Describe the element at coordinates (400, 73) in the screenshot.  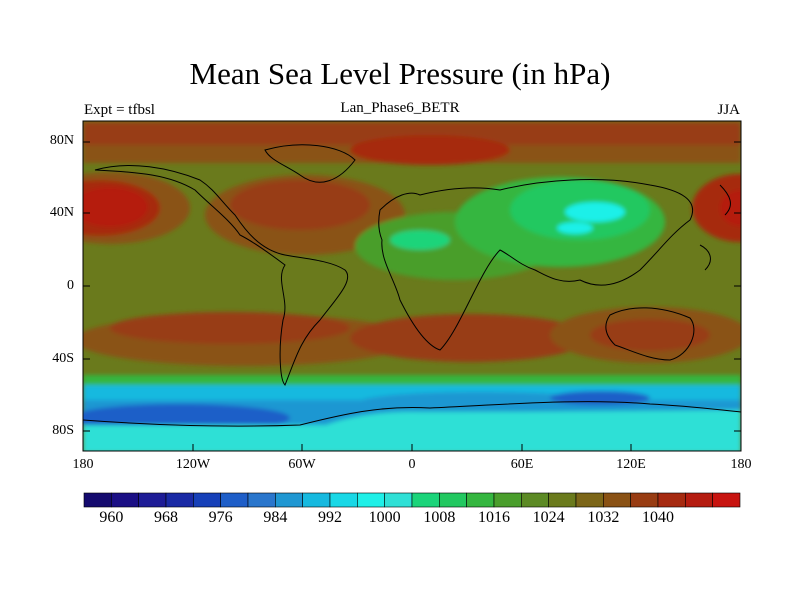
I see `map-title: Mean Sea Level Pressure (in hPa)` at that location.